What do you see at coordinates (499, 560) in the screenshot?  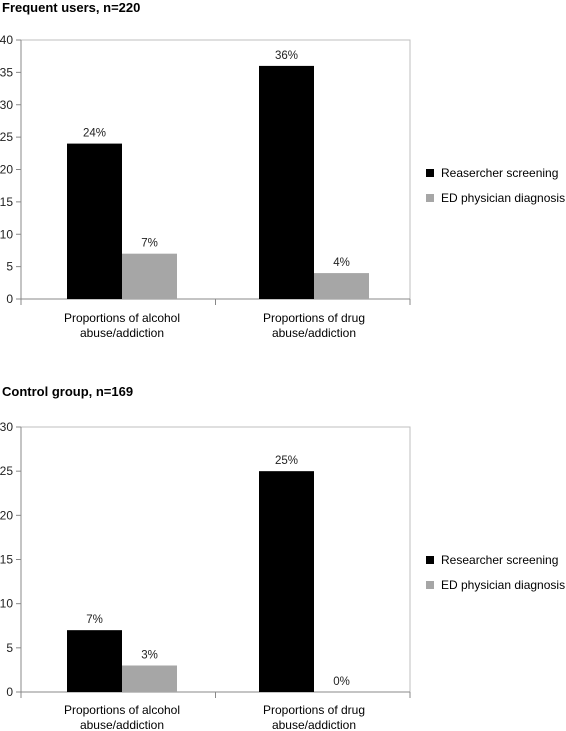 I see `legend-label: Researcher screening` at bounding box center [499, 560].